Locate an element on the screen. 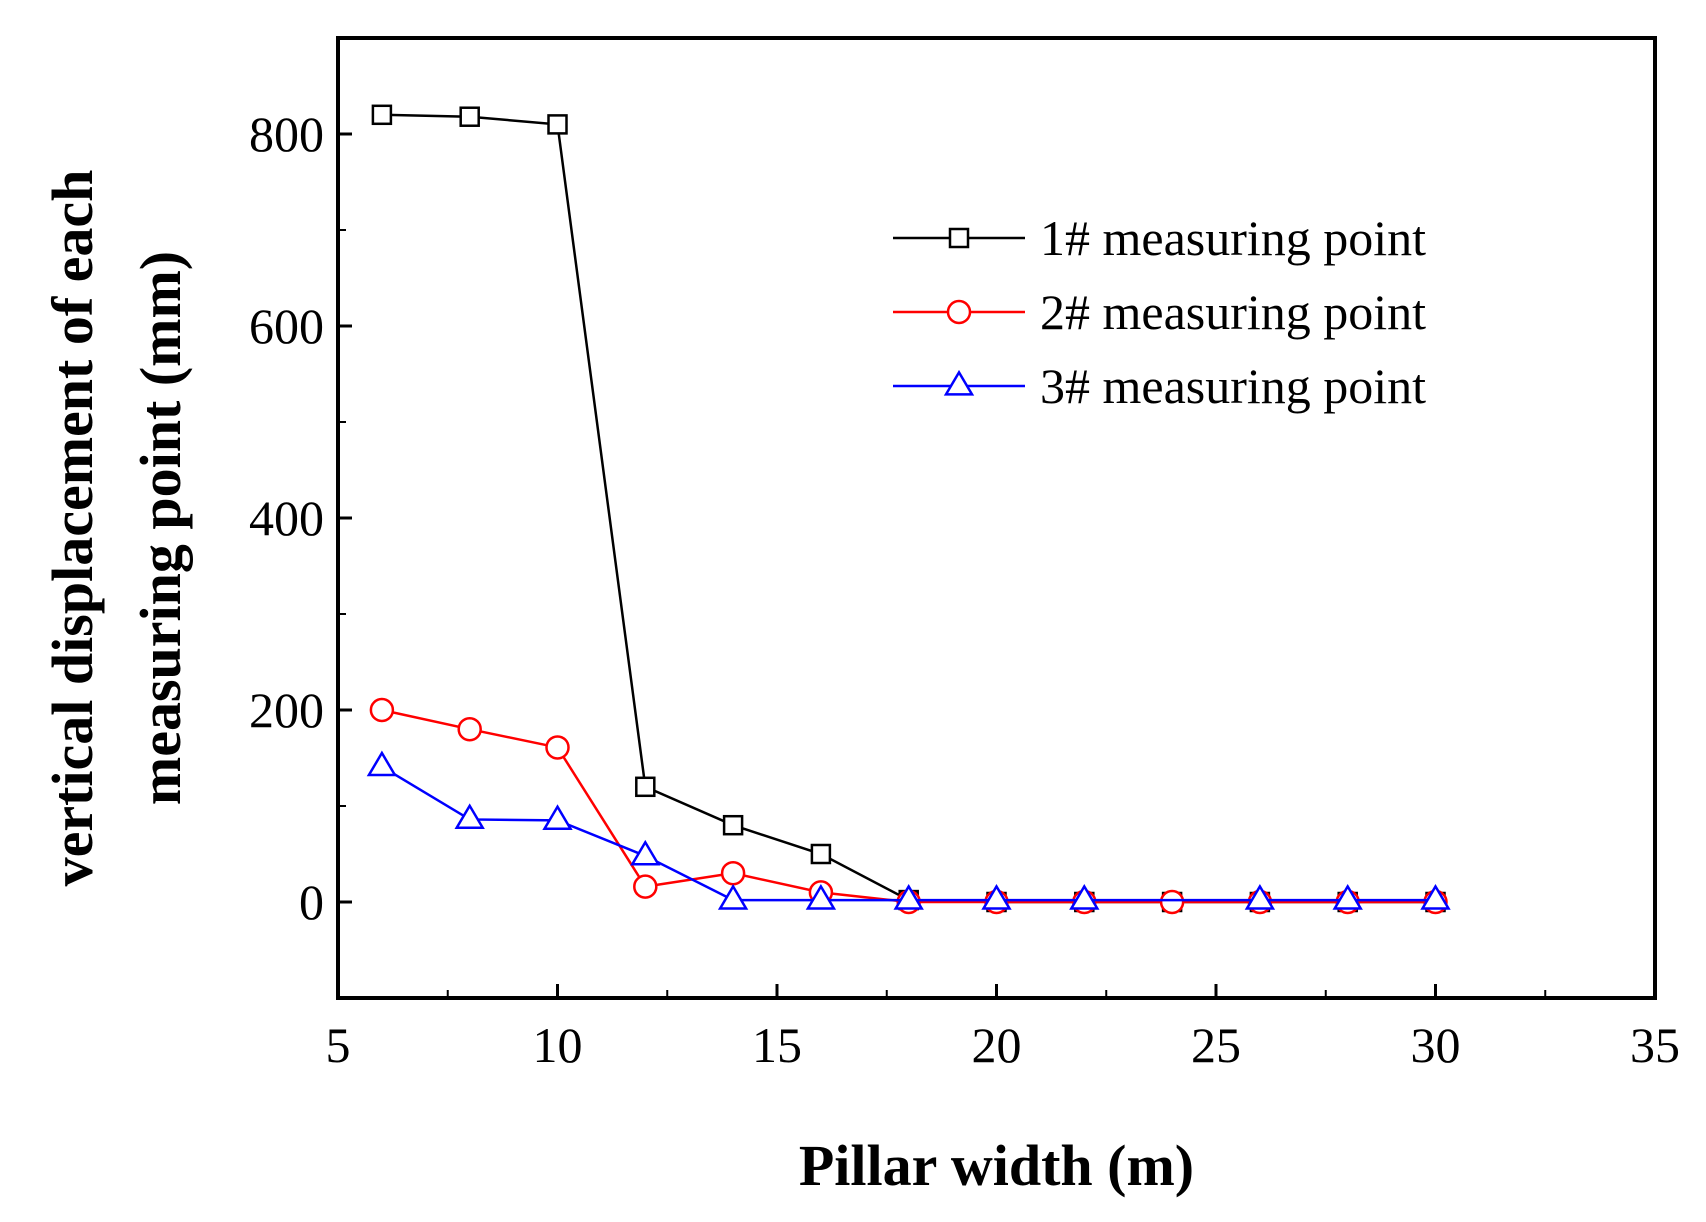 This screenshot has width=1706, height=1222. legend-item-2: 2# measuring point is located at coordinates (1159, 312).